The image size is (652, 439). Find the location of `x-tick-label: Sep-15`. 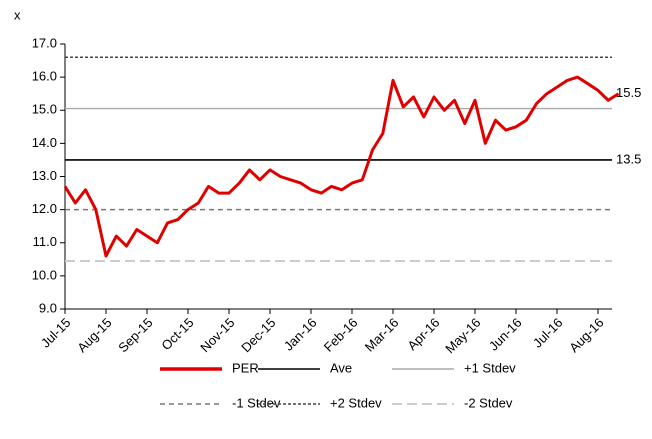

x-tick-label: Sep-15 is located at coordinates (135, 335).